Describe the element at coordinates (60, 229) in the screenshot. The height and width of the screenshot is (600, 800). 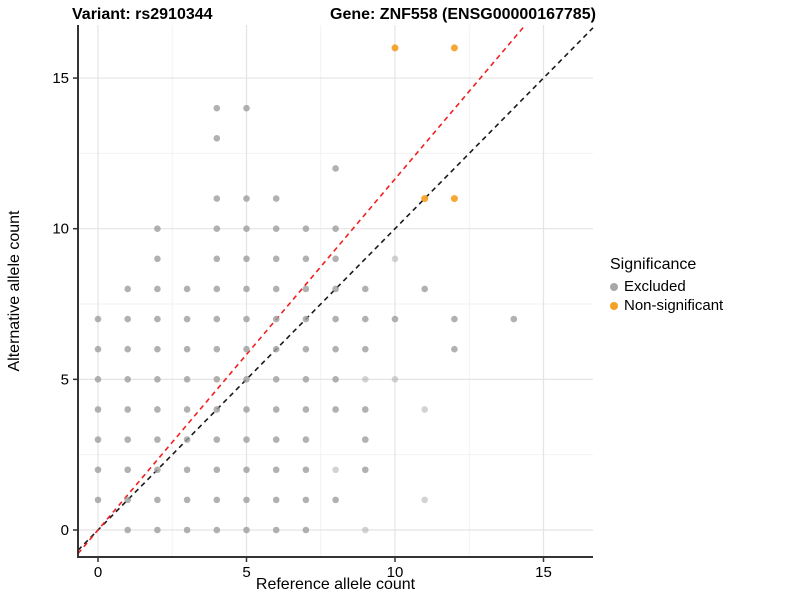
I see `y-tick-label: 10` at that location.